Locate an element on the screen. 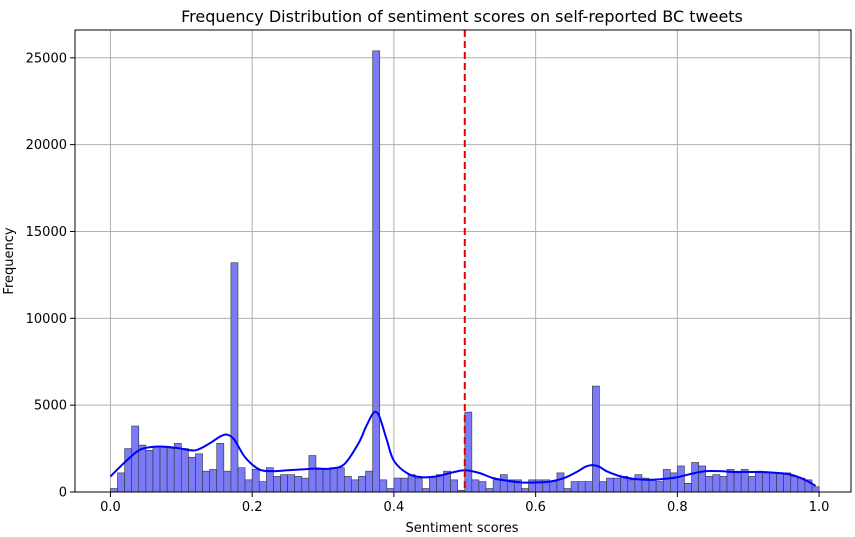 This screenshot has height=537, width=855. y-tick-label: 10000 is located at coordinates (46, 319).